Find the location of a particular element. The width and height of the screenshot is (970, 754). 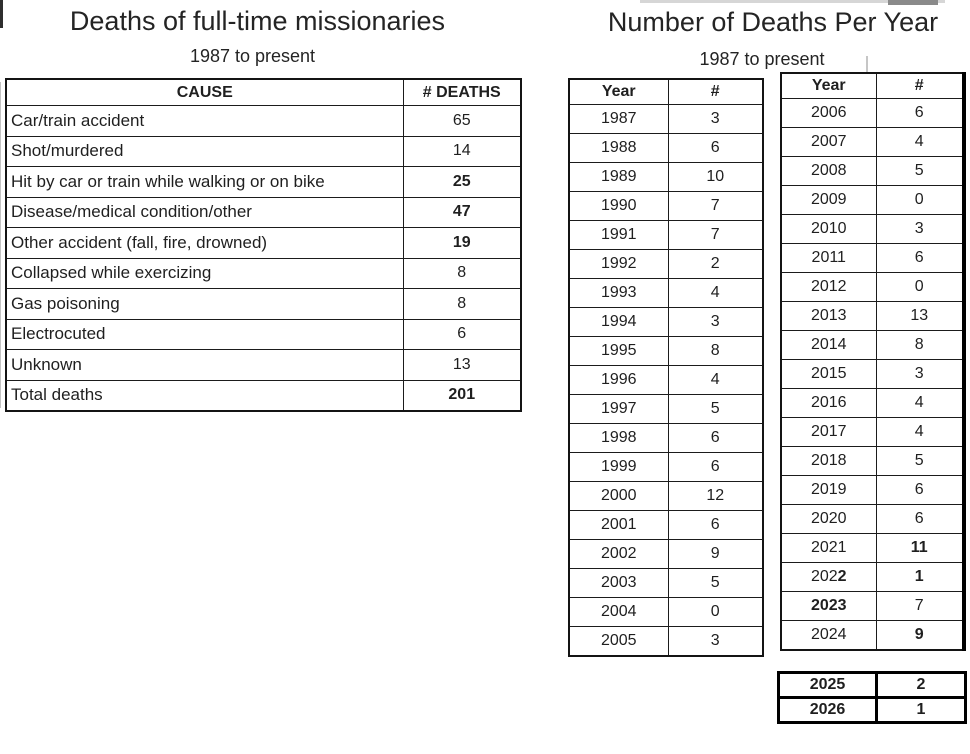

boxed-year-row: 2026 1 is located at coordinates (872, 710).